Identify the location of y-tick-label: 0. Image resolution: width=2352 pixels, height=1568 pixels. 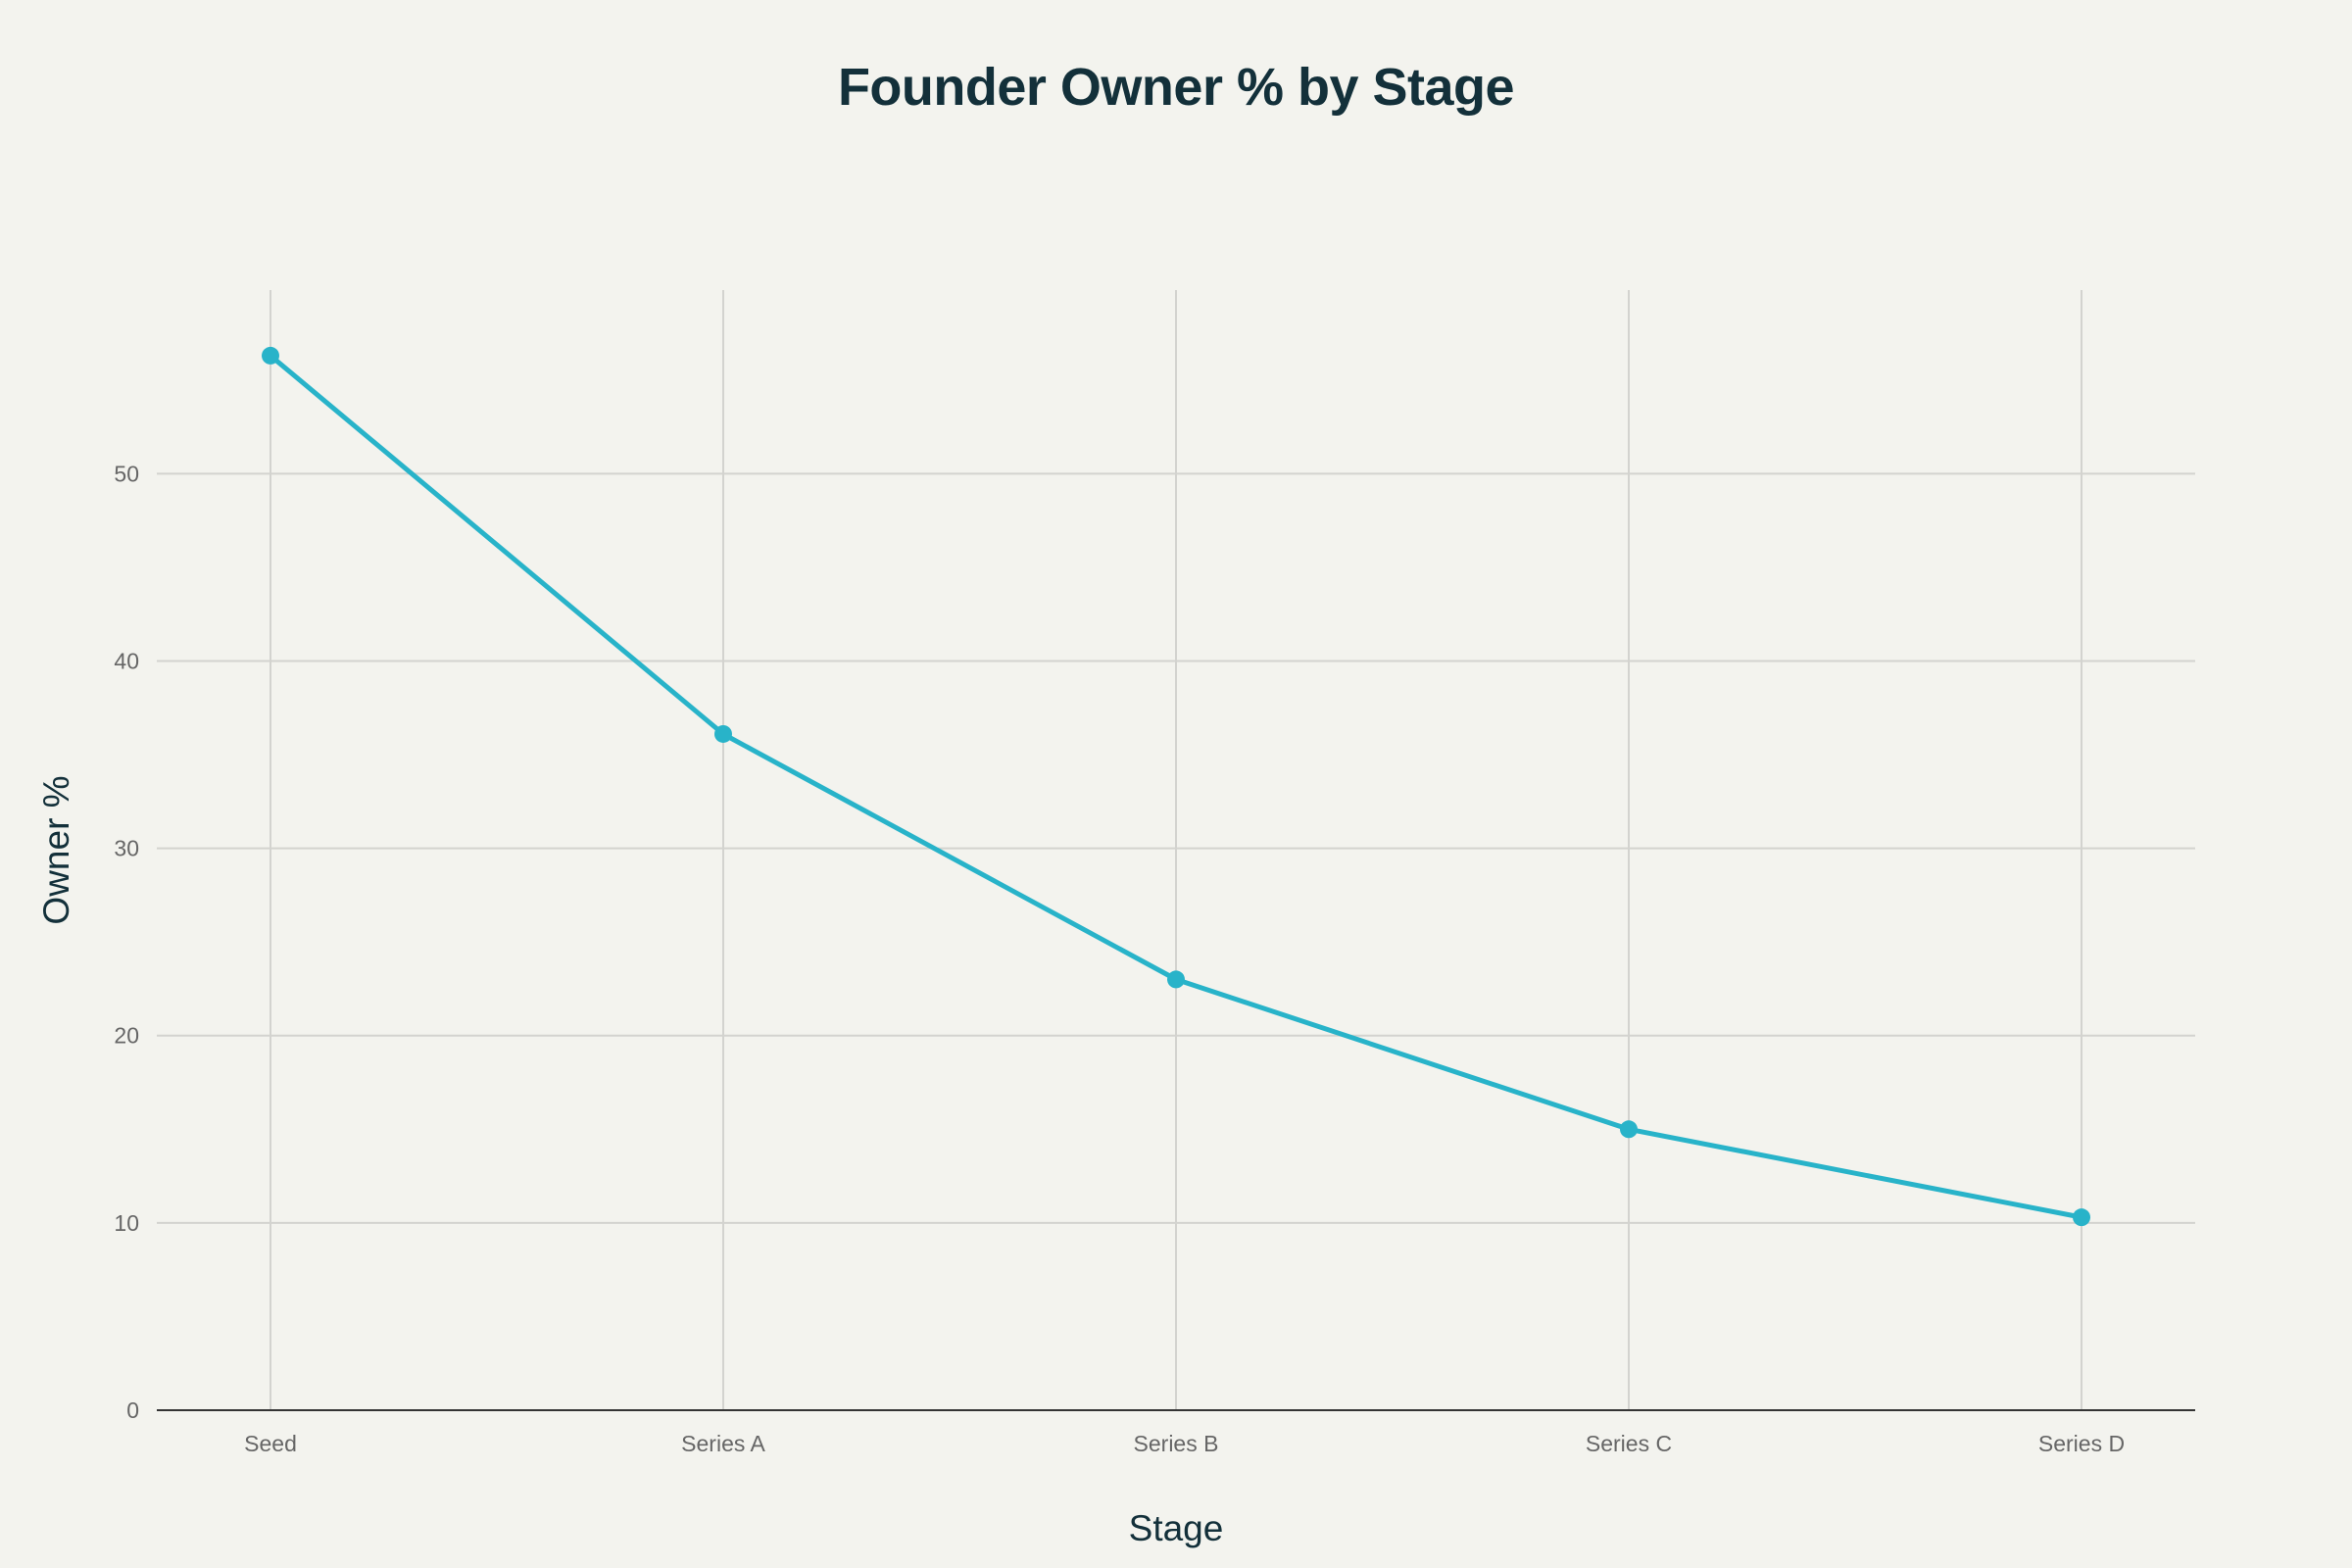
(132, 1410).